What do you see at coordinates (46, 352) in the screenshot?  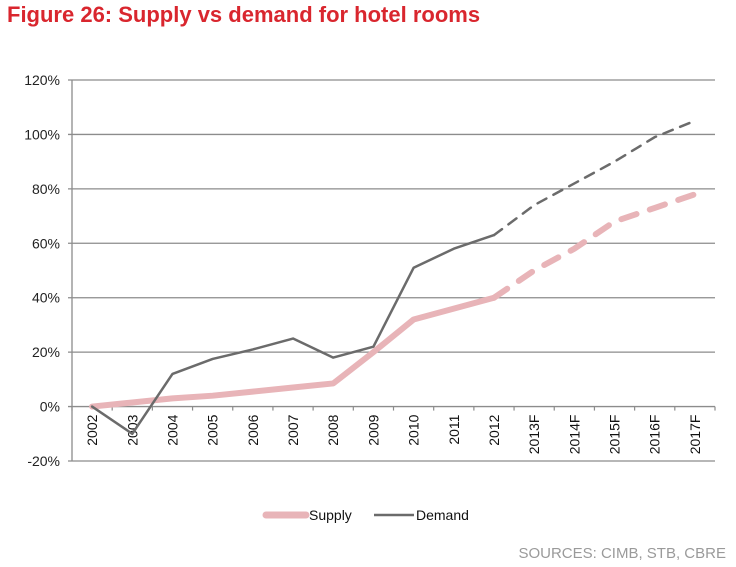 I see `y-tick-label: 20%` at bounding box center [46, 352].